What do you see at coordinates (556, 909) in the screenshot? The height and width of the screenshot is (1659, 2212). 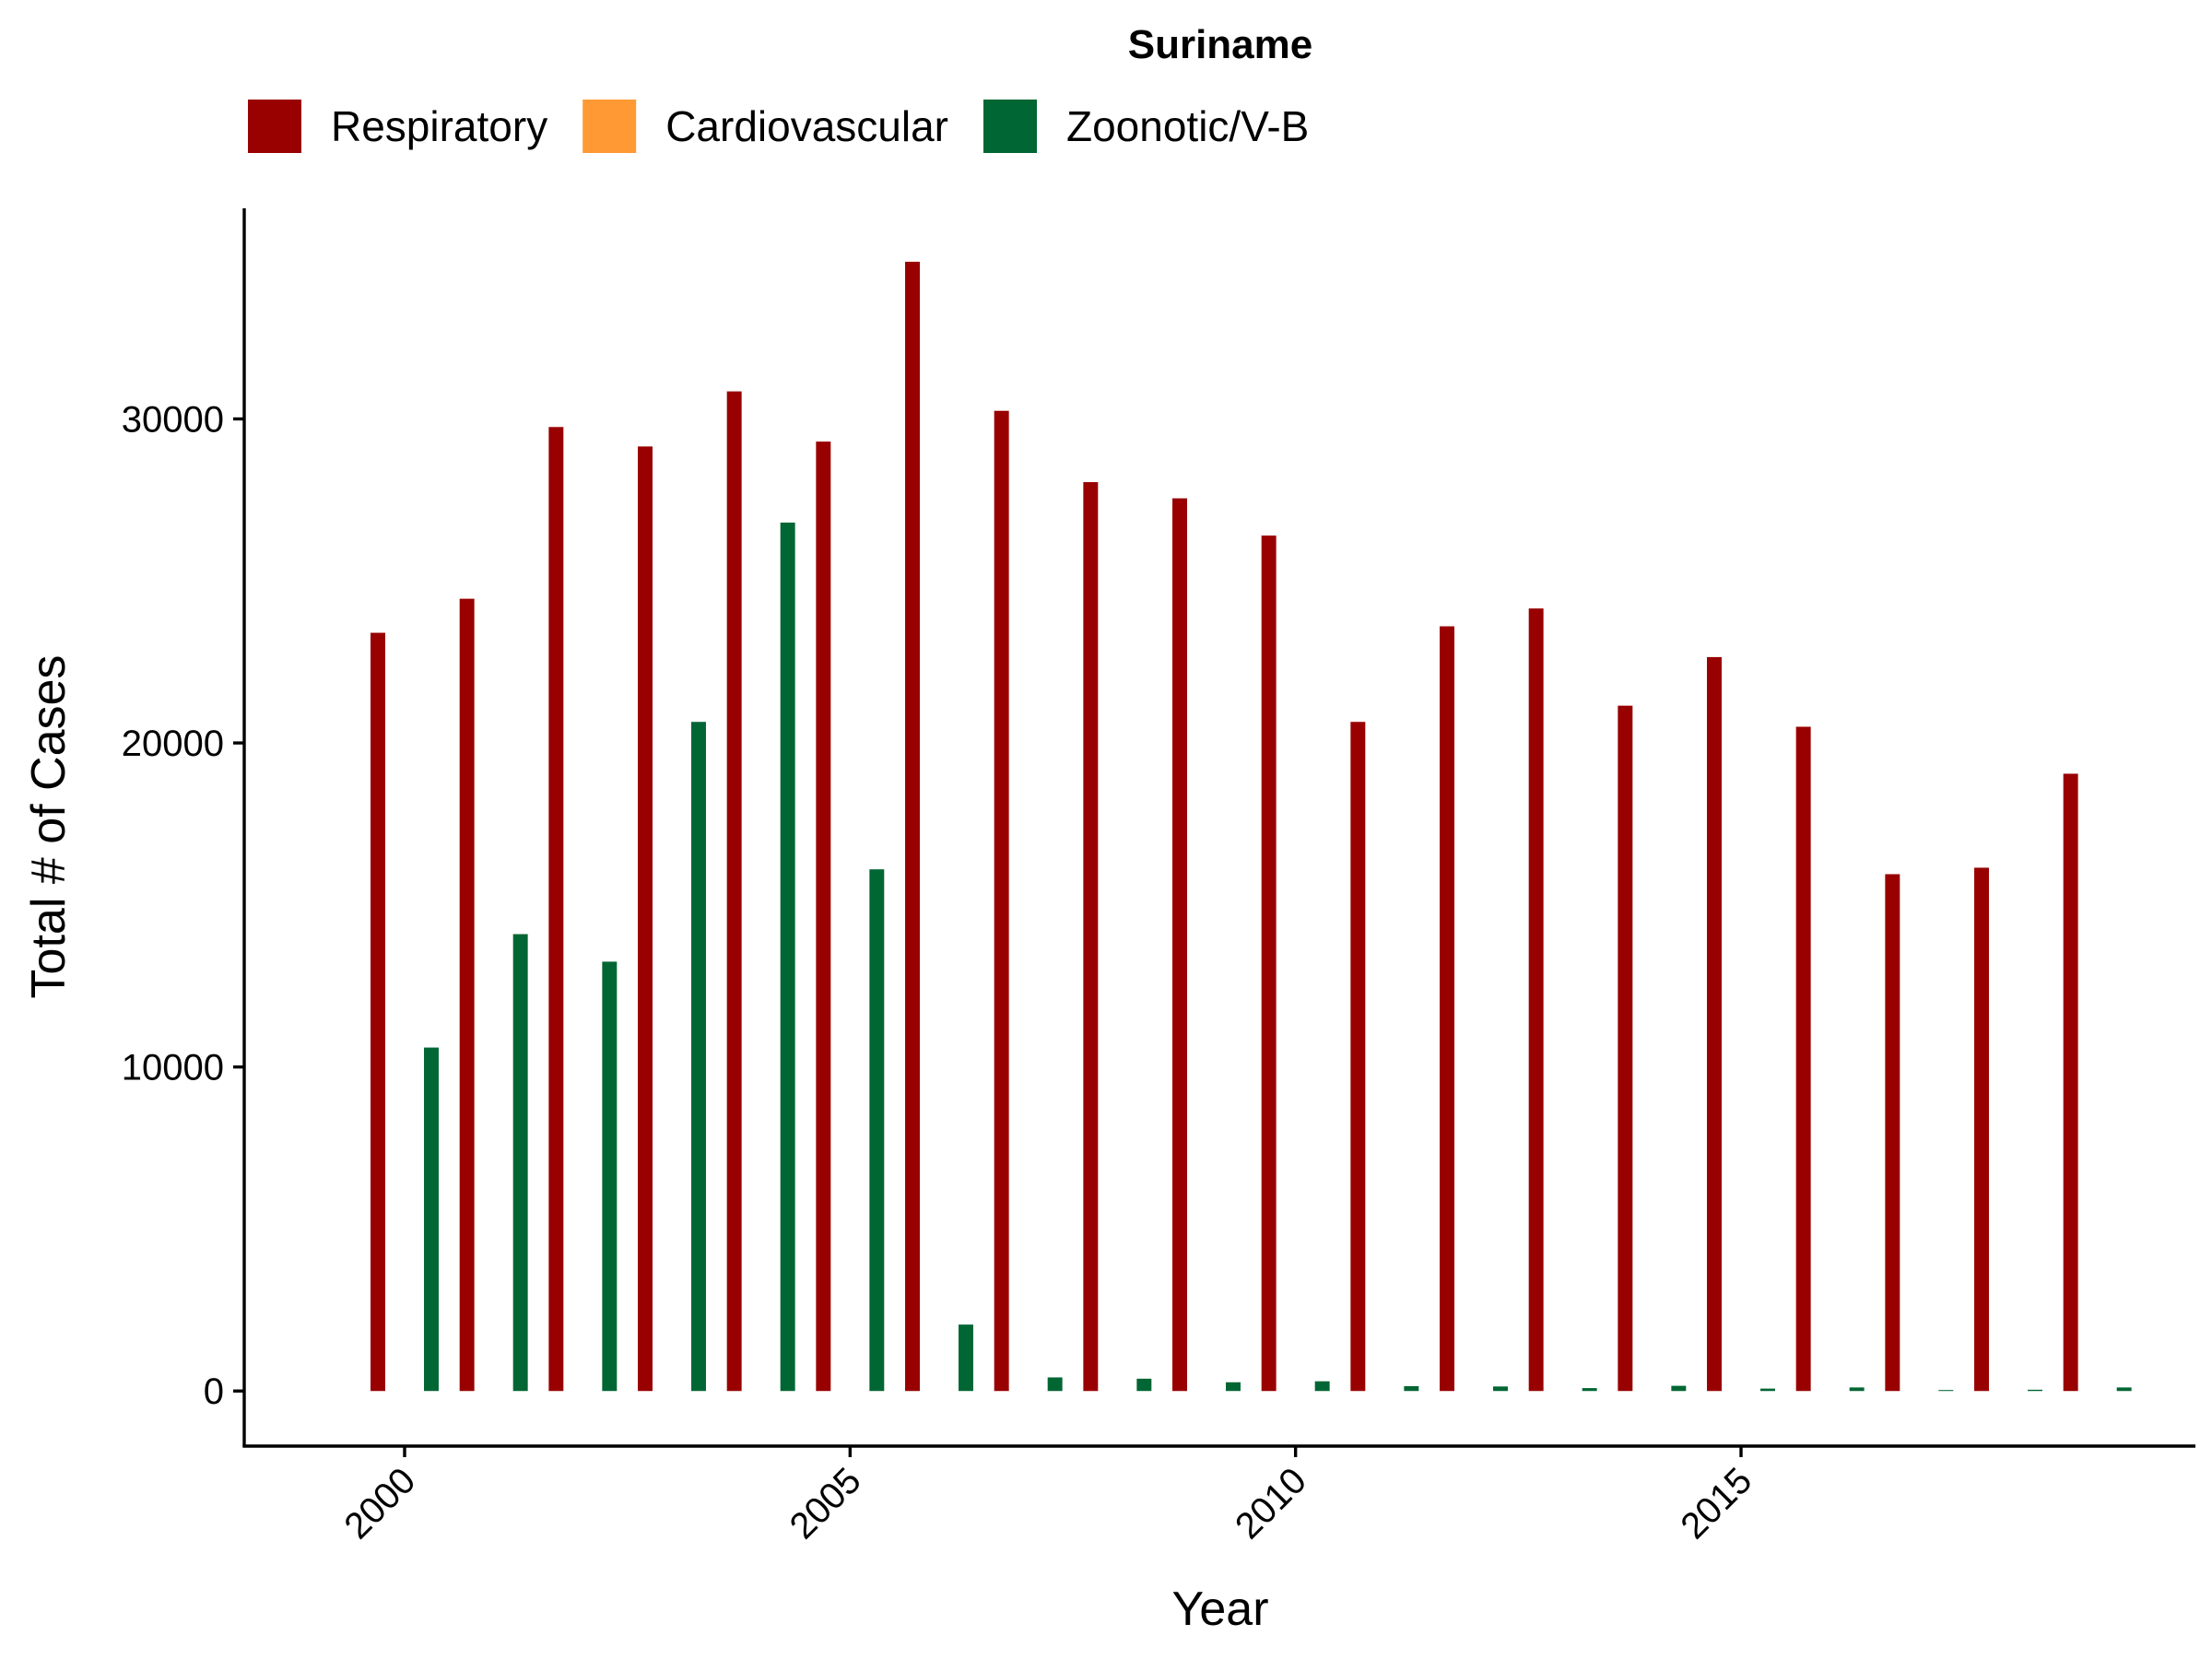 I see `bar-respiratory-2002` at bounding box center [556, 909].